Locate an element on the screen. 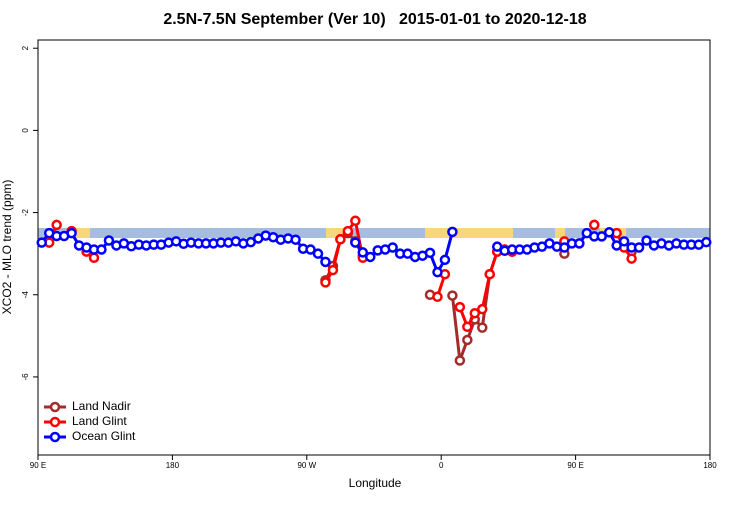 This screenshot has width=750, height=505. y-tick-label: -4 is located at coordinates (25, 295).